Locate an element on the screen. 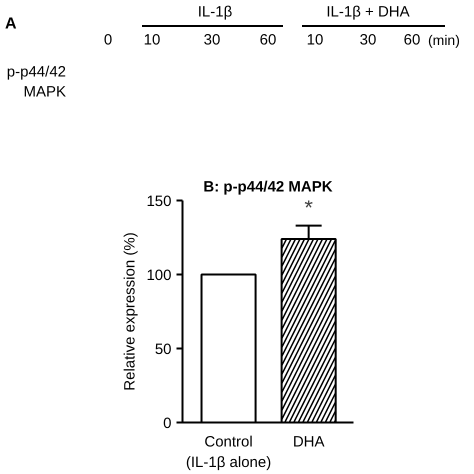 The image size is (474, 474). text: IL-1β + DHA is located at coordinates (368, 12).